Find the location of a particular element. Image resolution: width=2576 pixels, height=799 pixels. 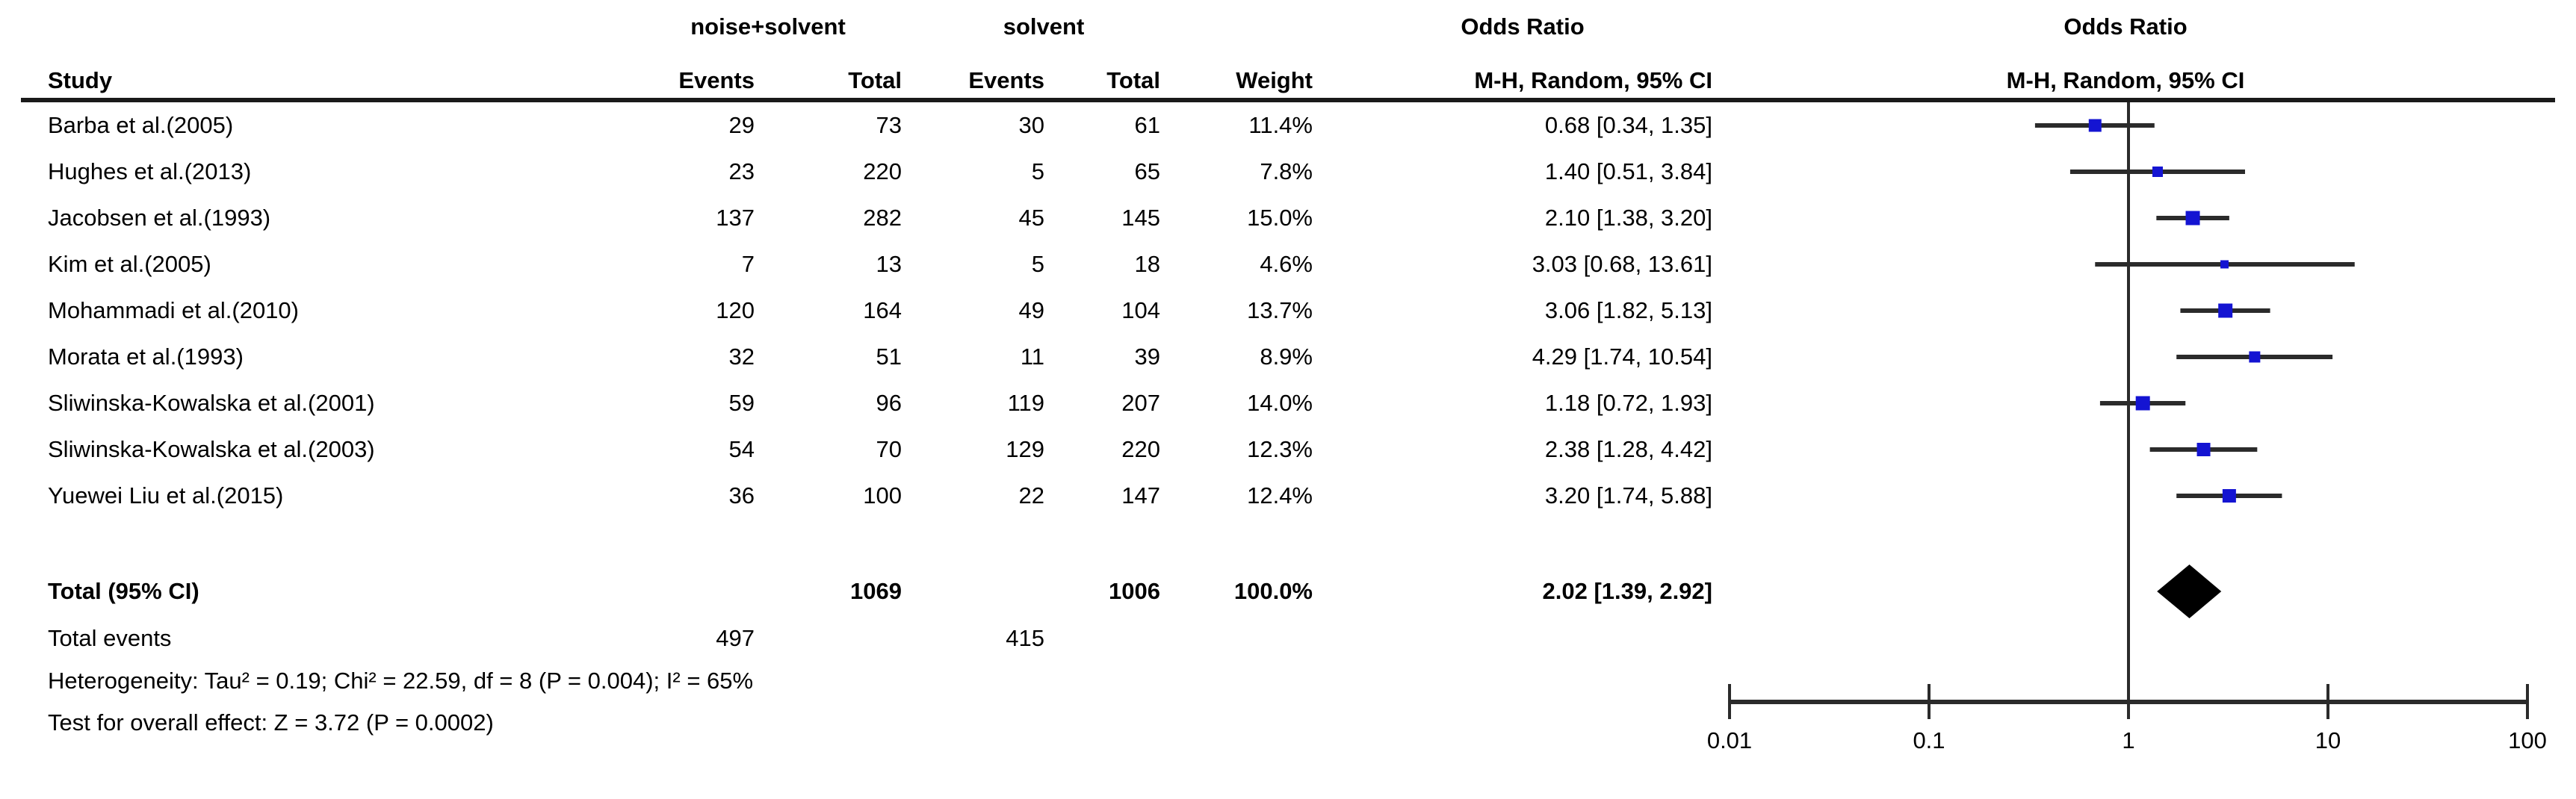

study-events-group2: 22 is located at coordinates (1031, 495).